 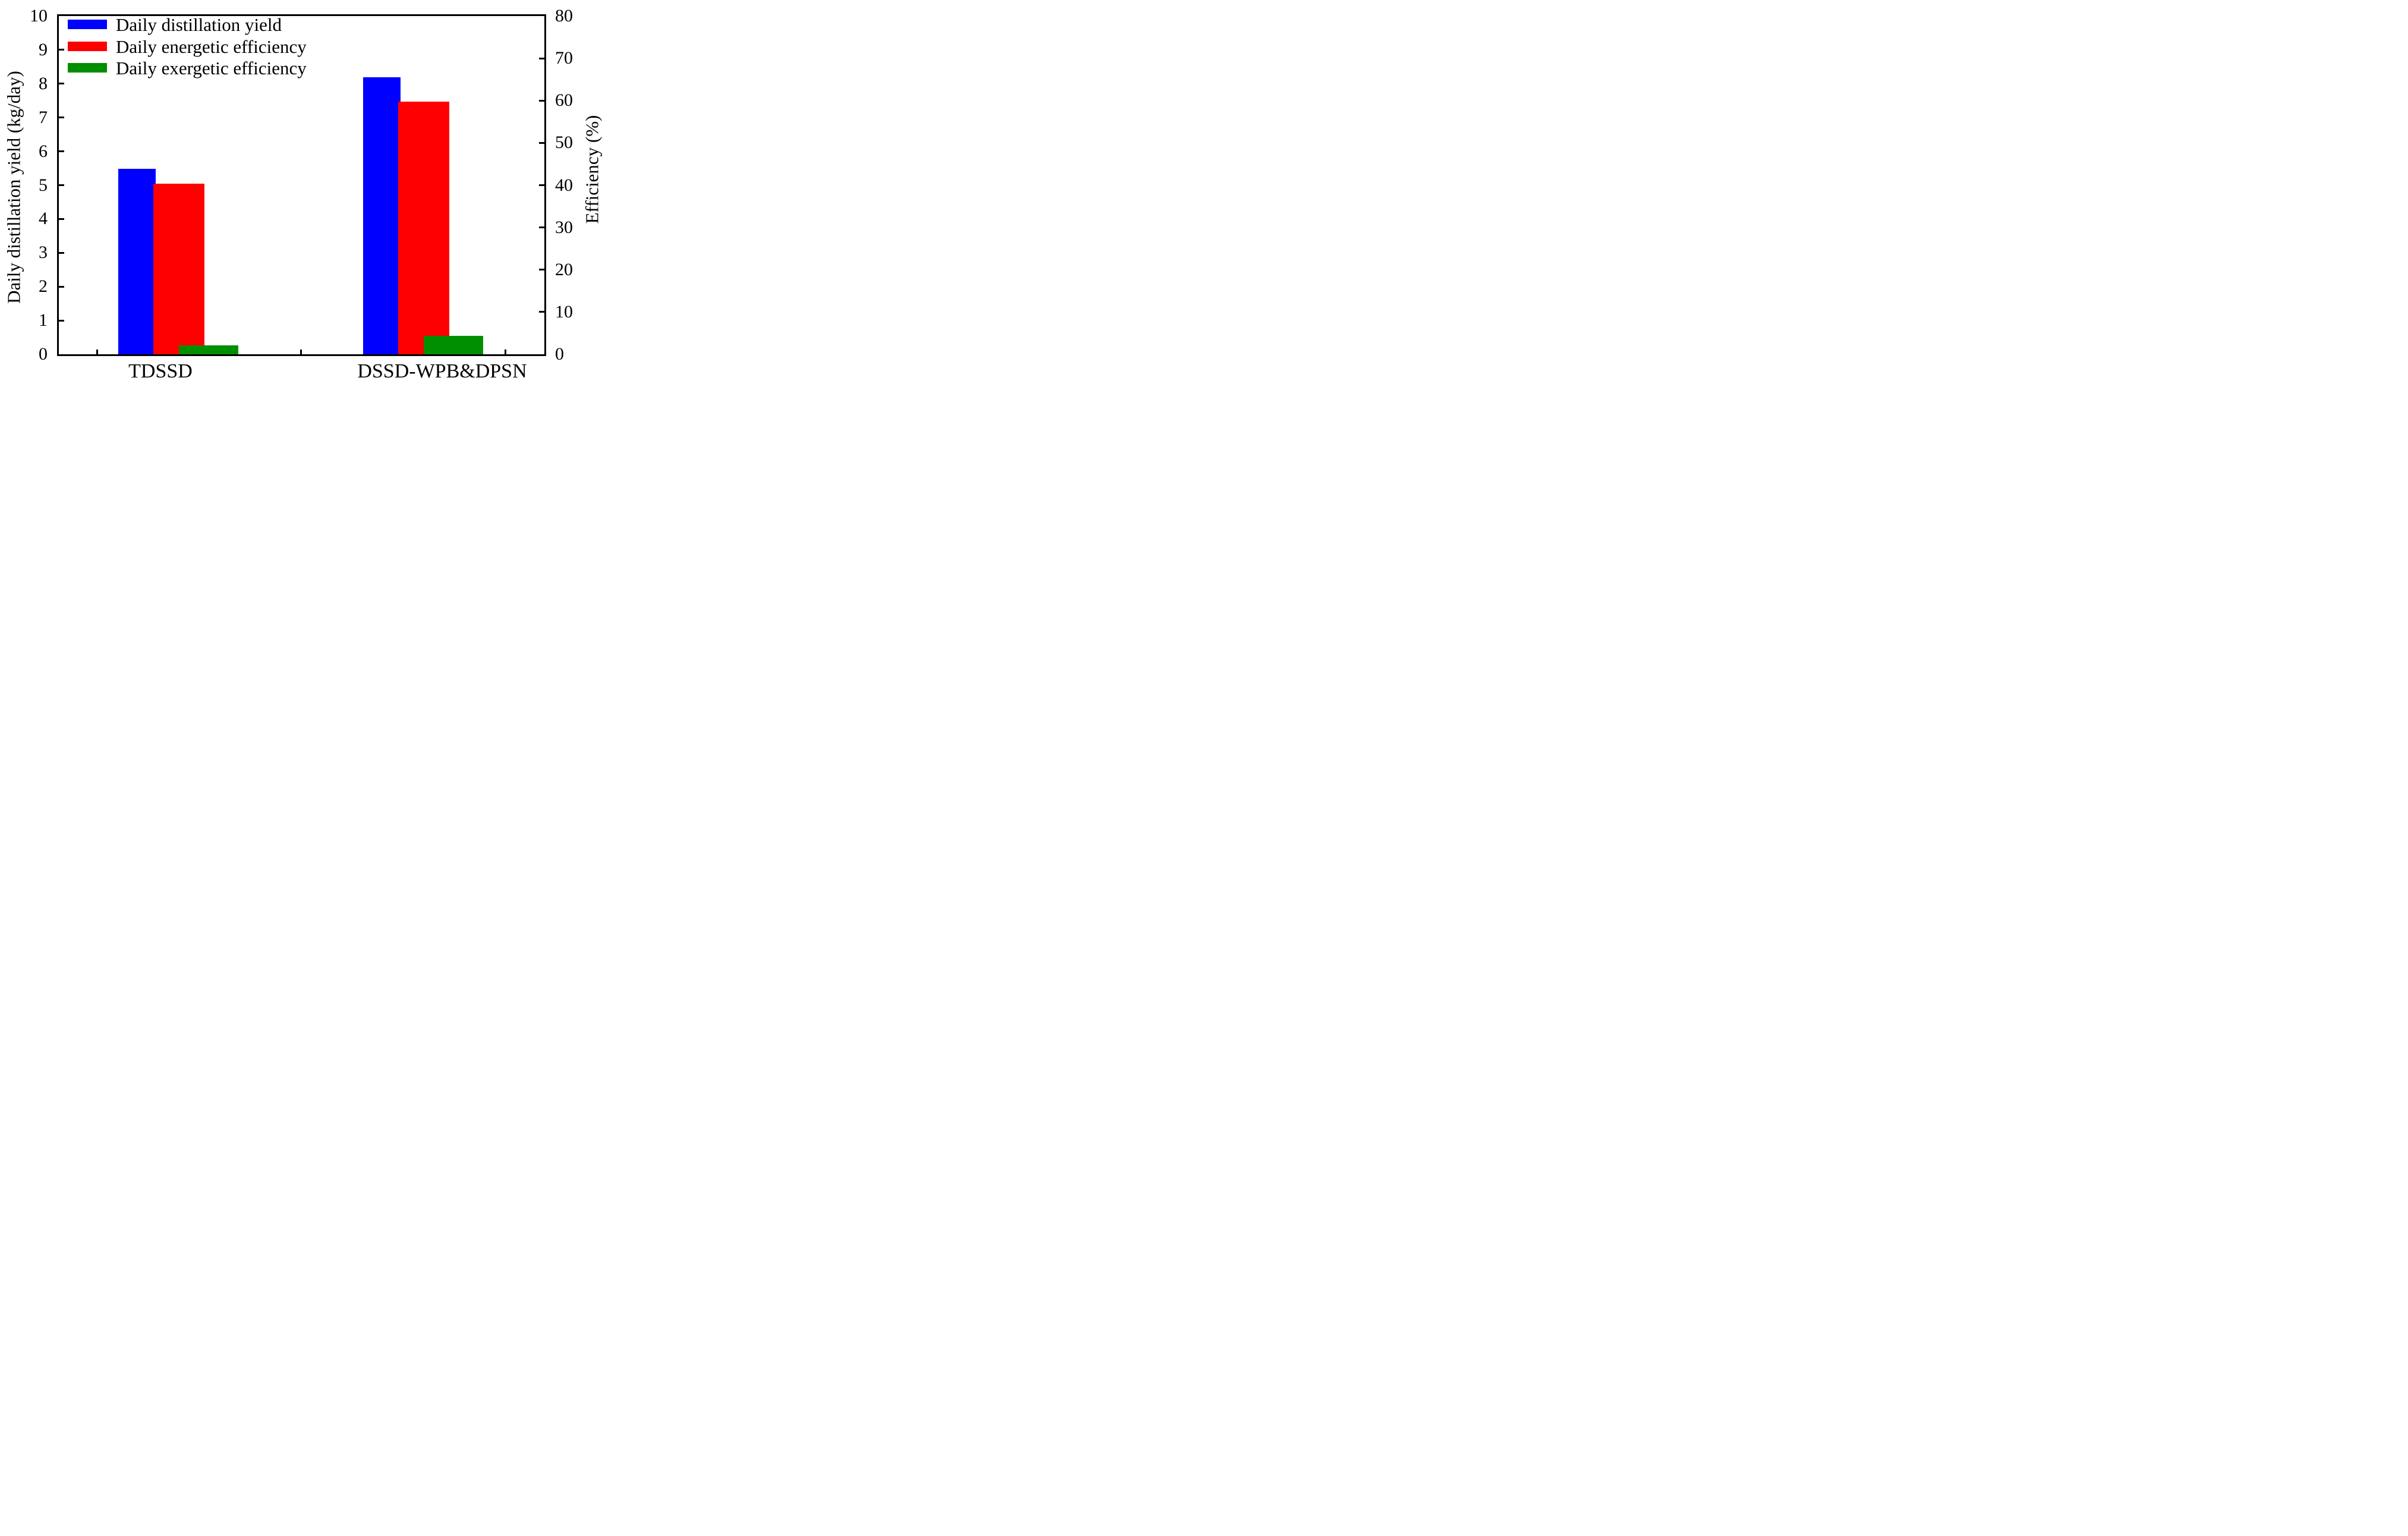 What do you see at coordinates (43, 117) in the screenshot?
I see `left-axis-tick-label: 7` at bounding box center [43, 117].